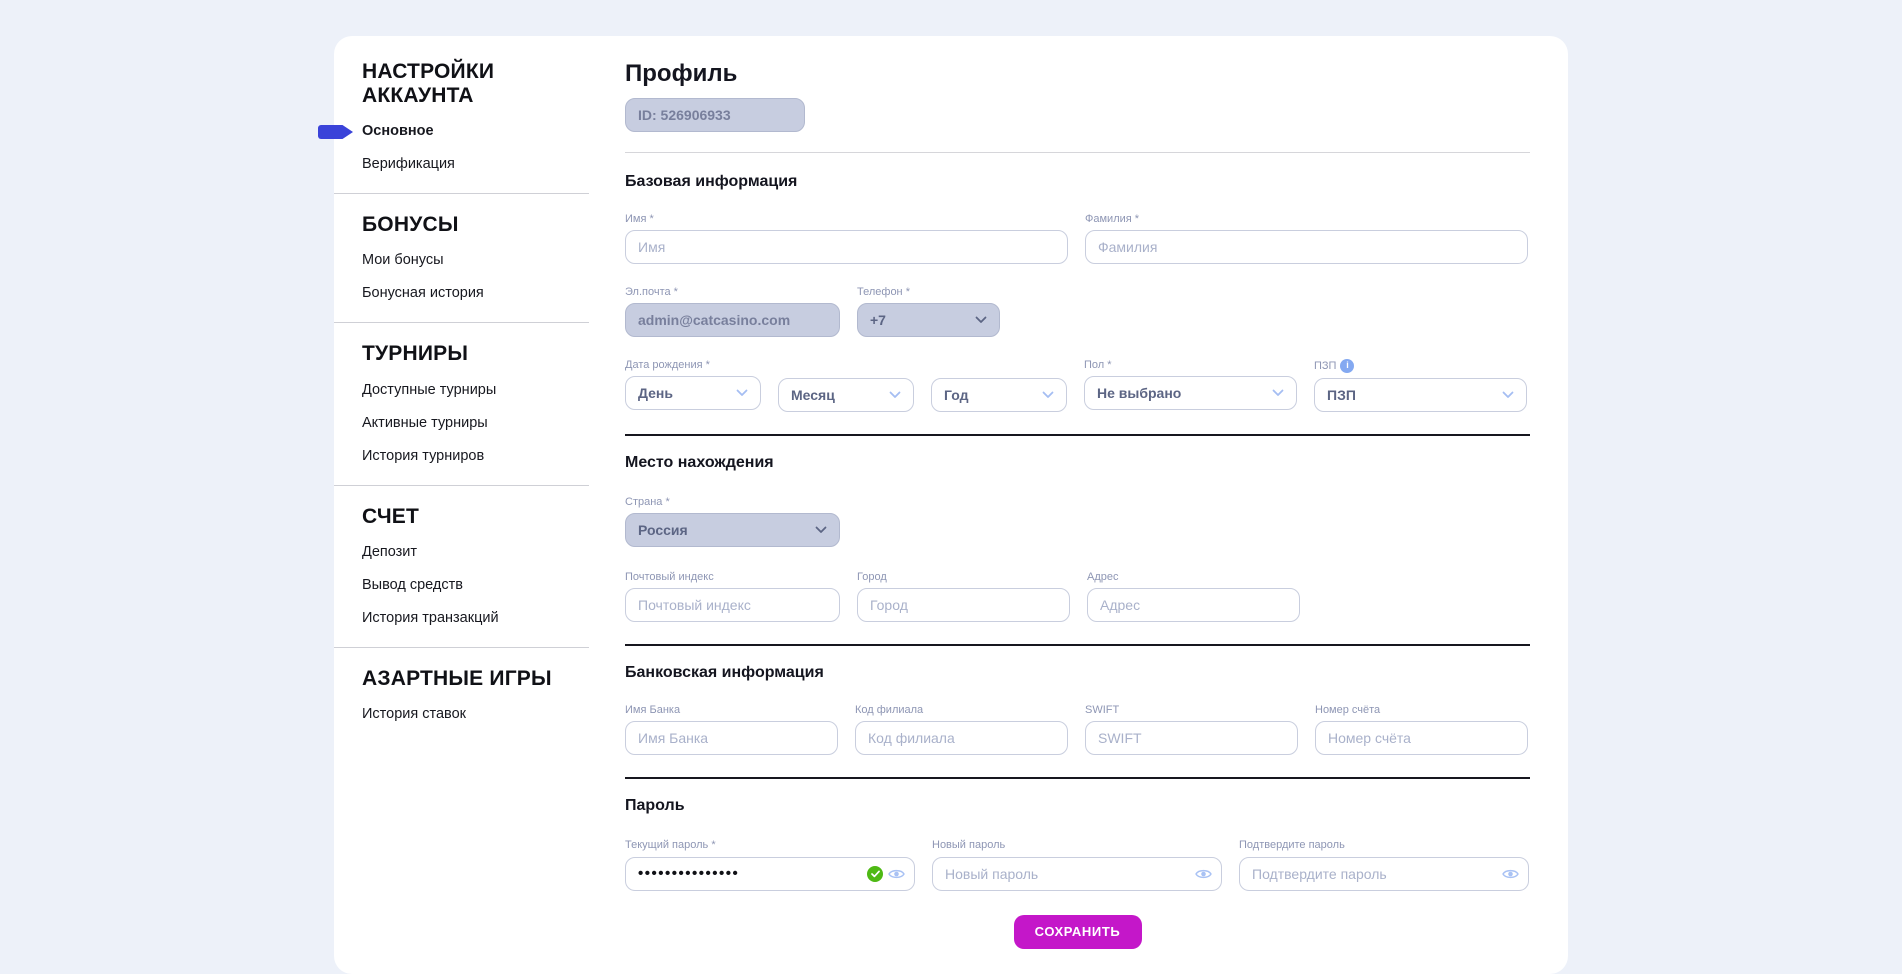  I want to click on sidebar-section-title: АЗАРТНЫЕ ИГРЫ, so click(457, 678).